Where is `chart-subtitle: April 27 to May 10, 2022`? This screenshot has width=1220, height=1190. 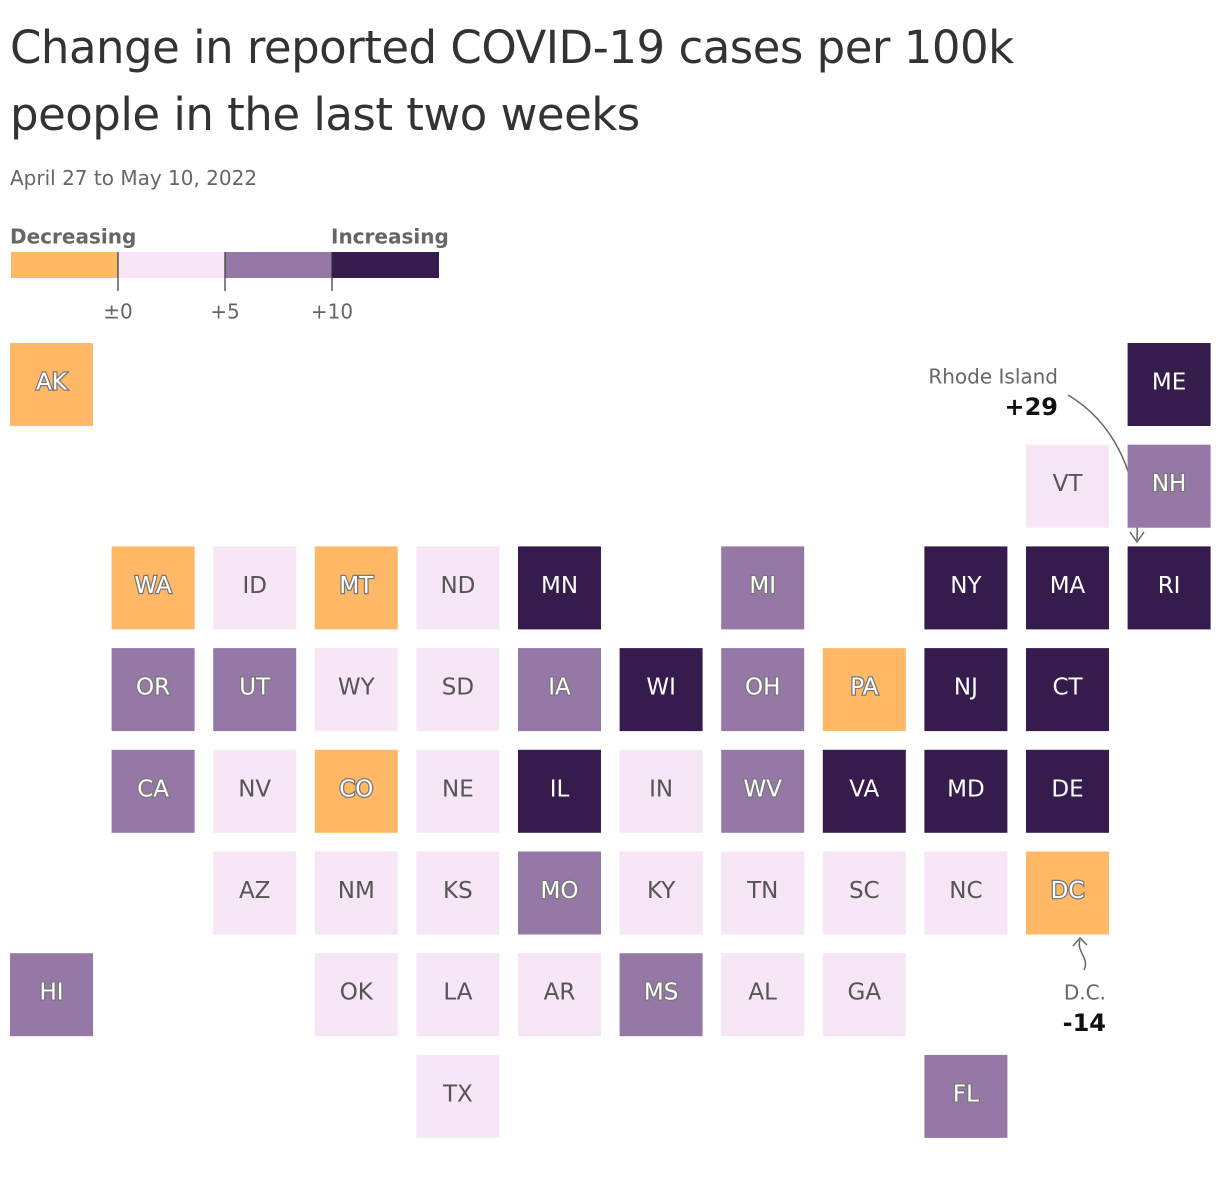
chart-subtitle: April 27 to May 10, 2022 is located at coordinates (134, 178).